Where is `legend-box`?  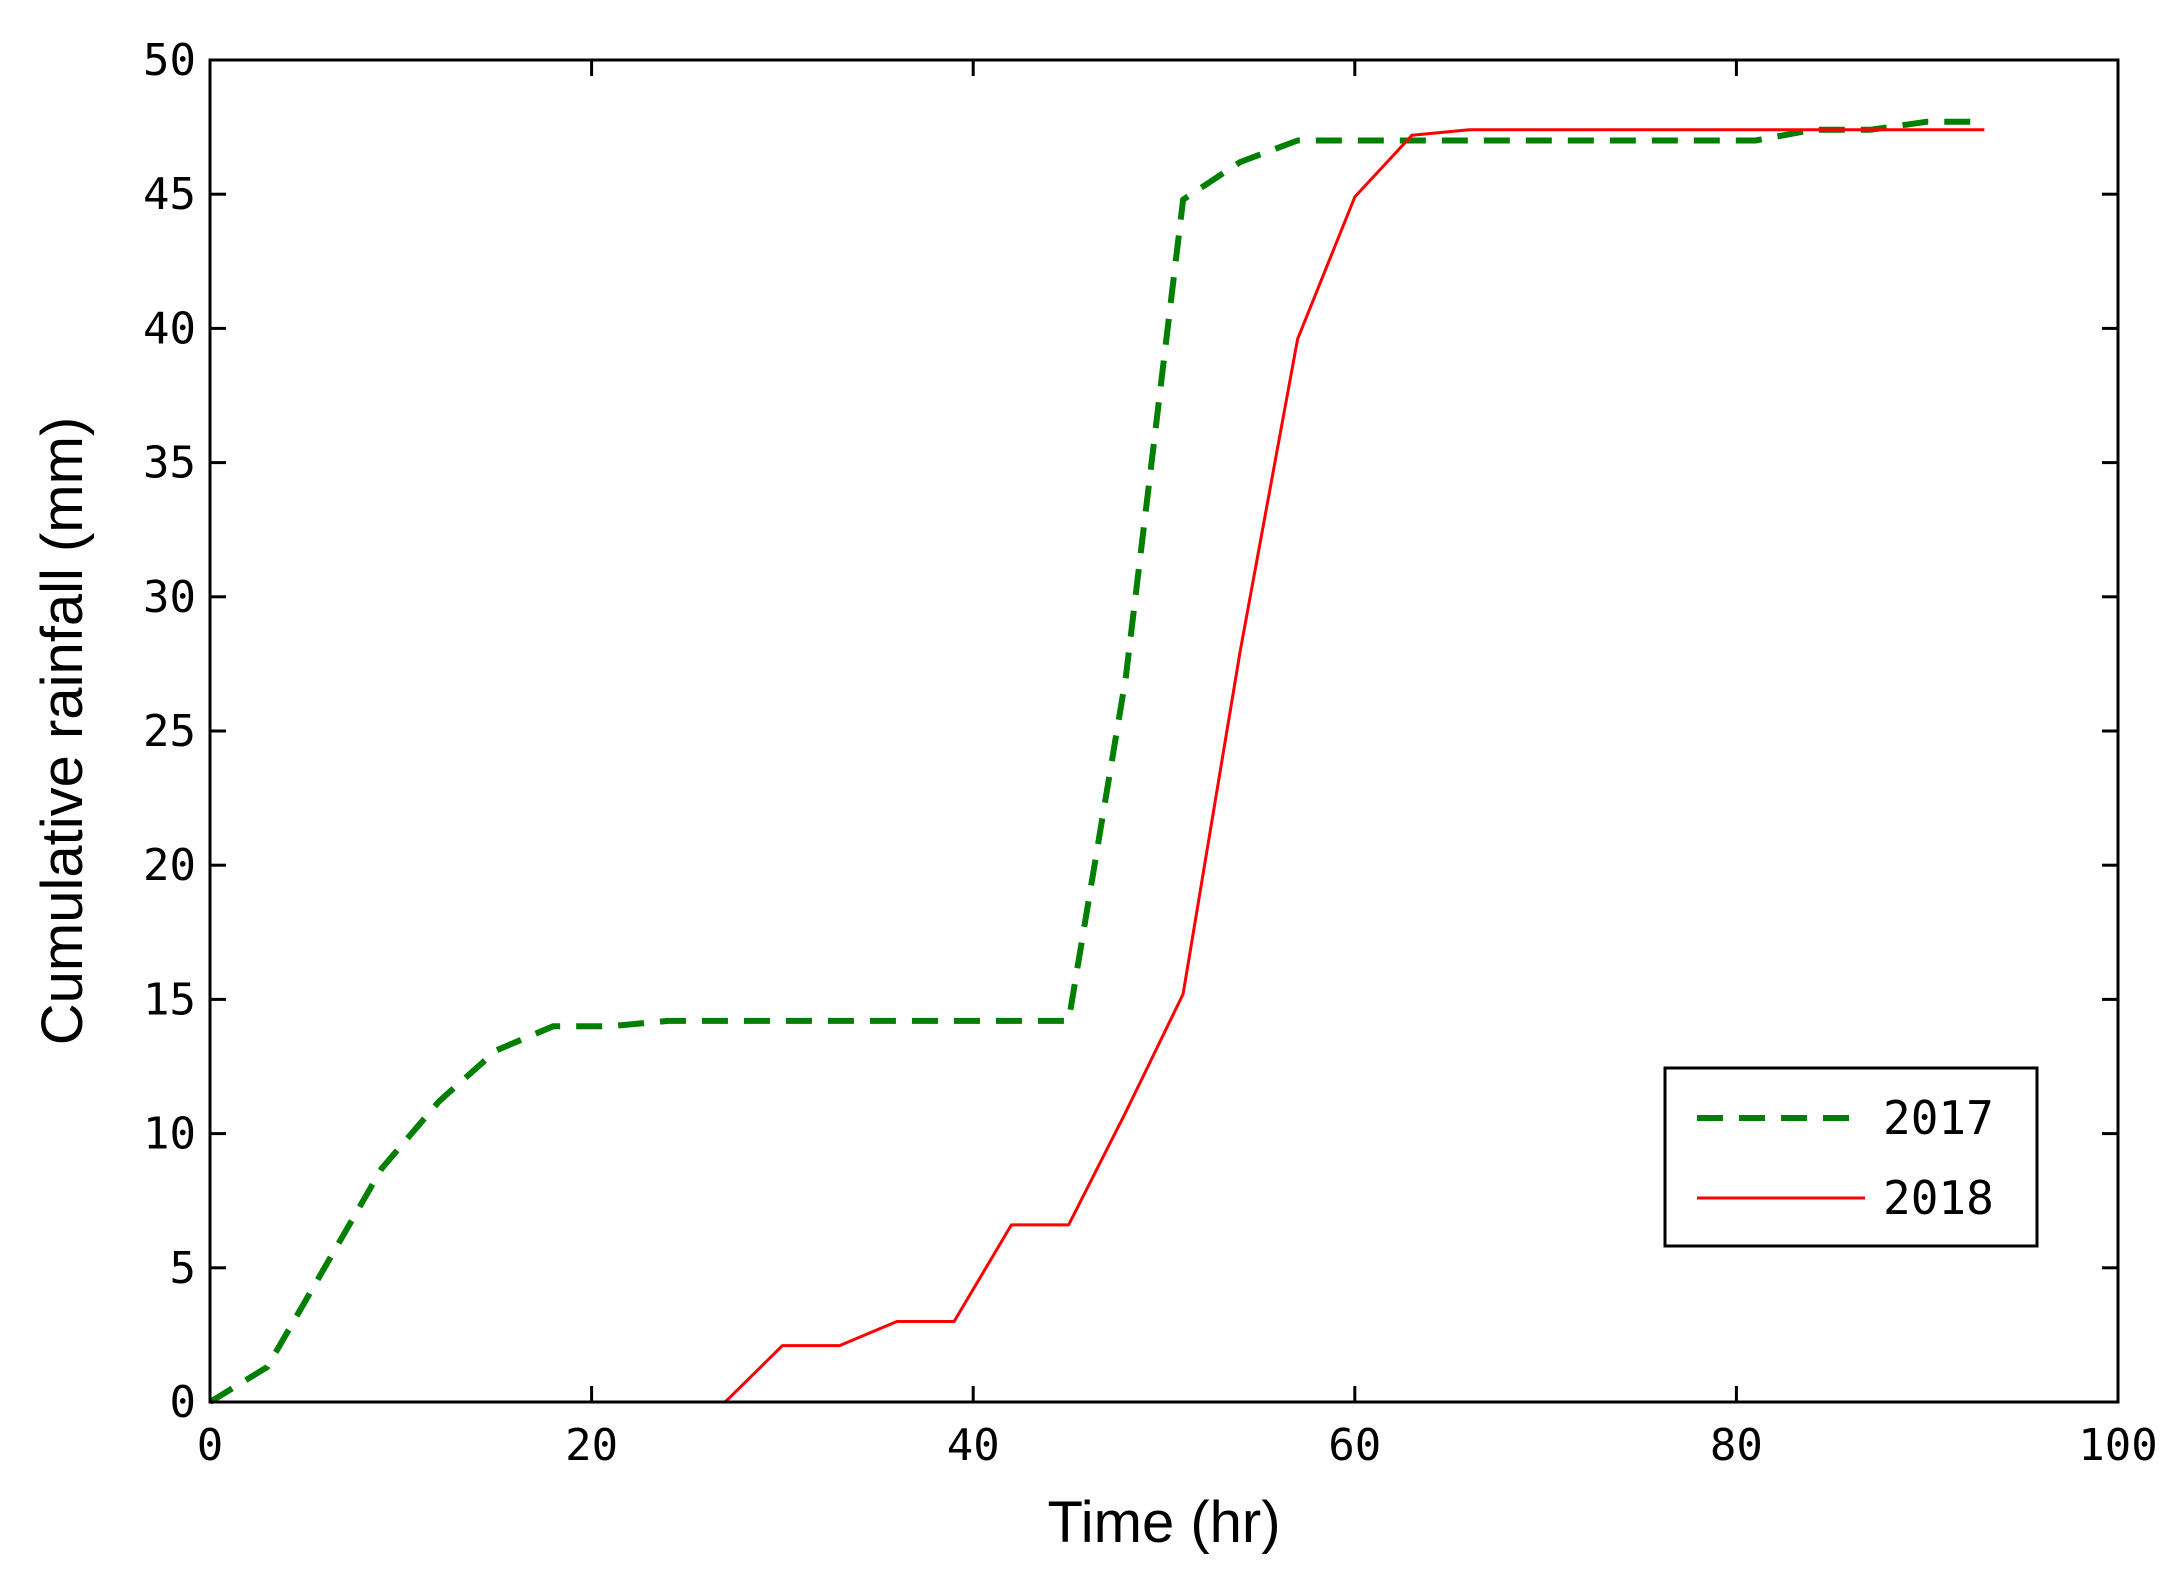
legend-box is located at coordinates (1851, 1157).